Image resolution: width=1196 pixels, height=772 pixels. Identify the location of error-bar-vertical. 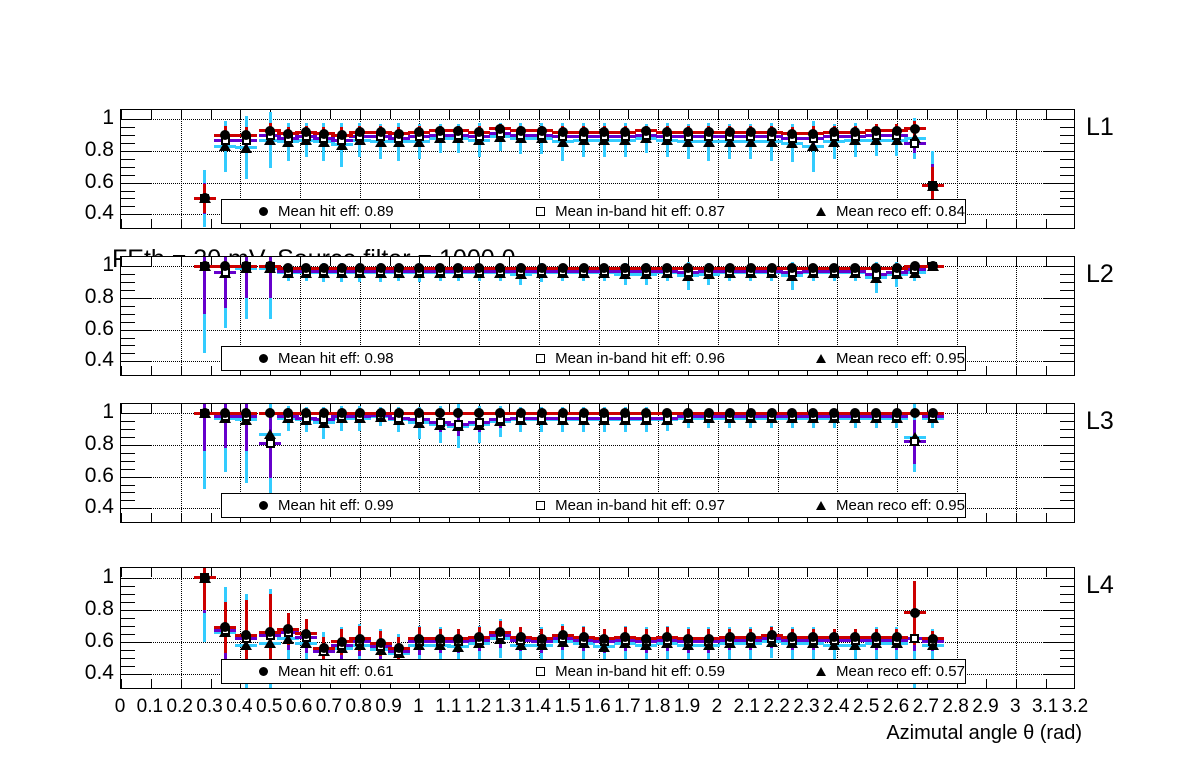
(246, 428).